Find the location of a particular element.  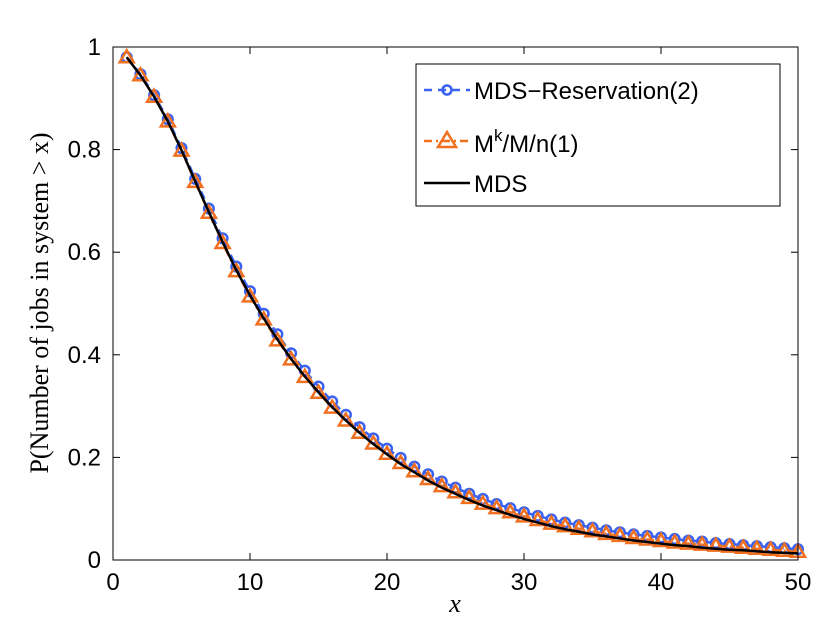

x-tick-label: 20 is located at coordinates (387, 582).